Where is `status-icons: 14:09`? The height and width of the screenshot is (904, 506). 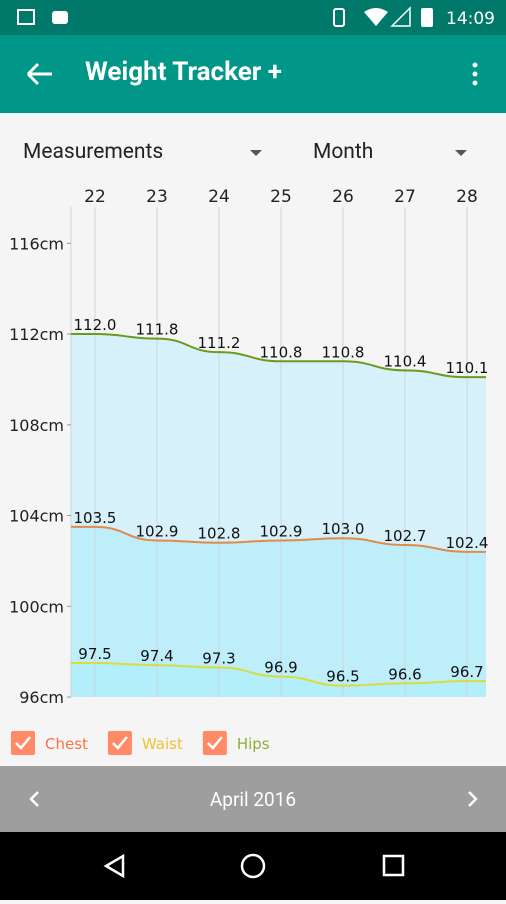
status-icons: 14:09 is located at coordinates (256, 17).